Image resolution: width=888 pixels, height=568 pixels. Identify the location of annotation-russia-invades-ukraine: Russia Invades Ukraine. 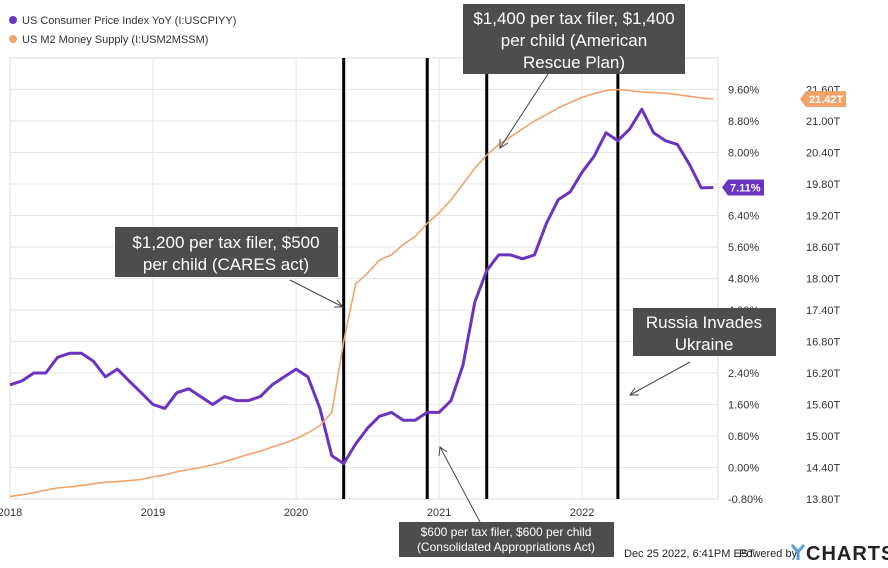
(704, 332).